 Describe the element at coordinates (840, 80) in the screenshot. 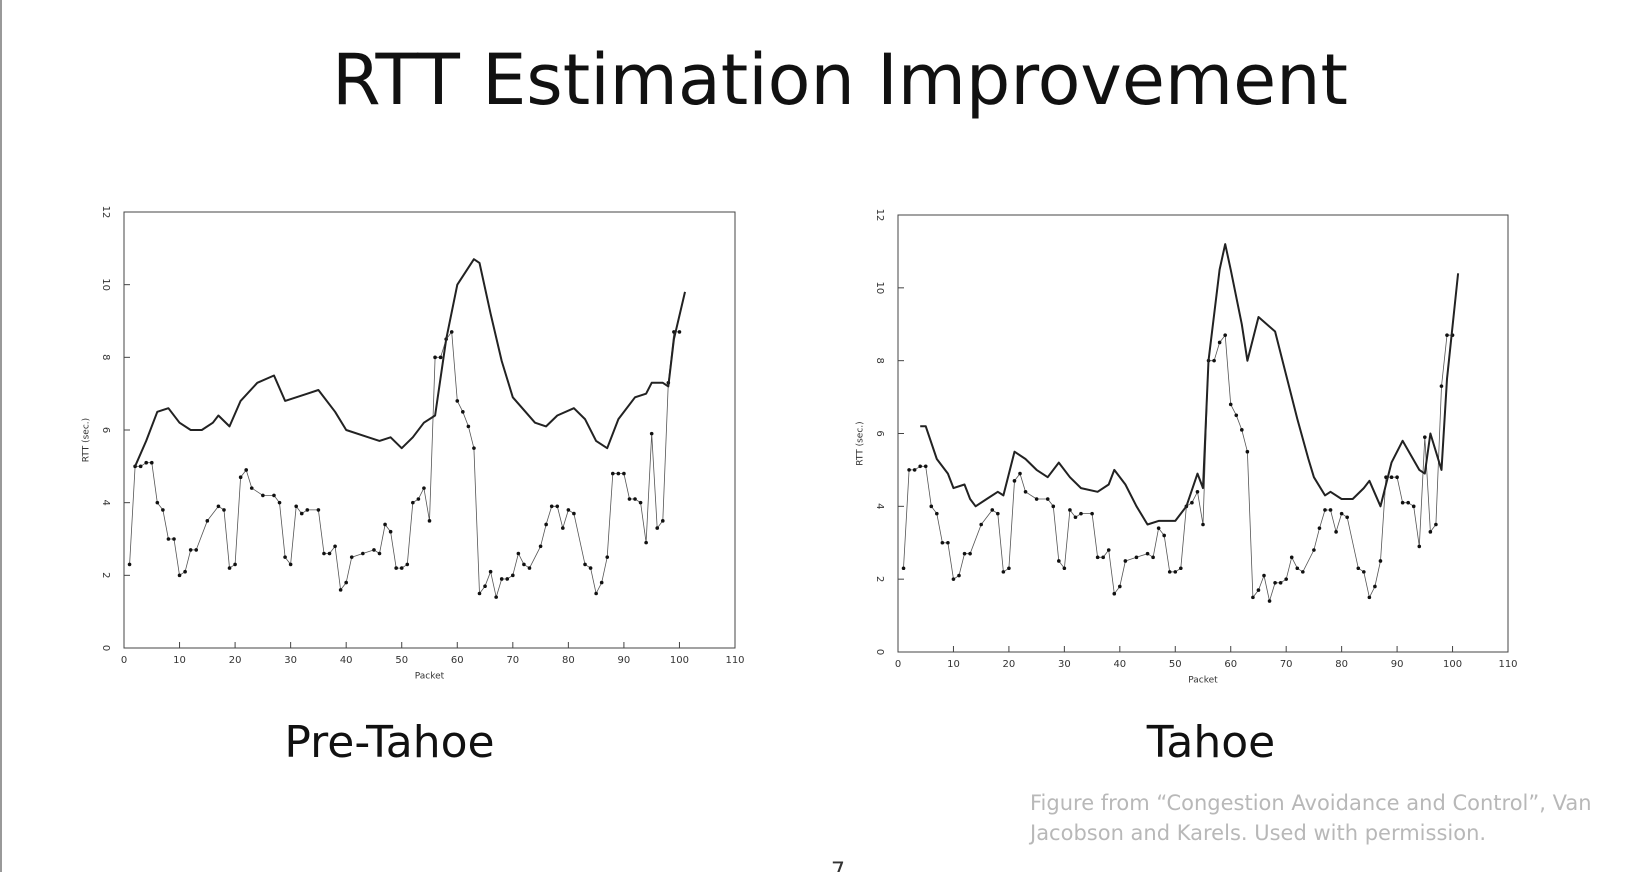

I see `slide-title: RTT Estimation Improvement` at that location.